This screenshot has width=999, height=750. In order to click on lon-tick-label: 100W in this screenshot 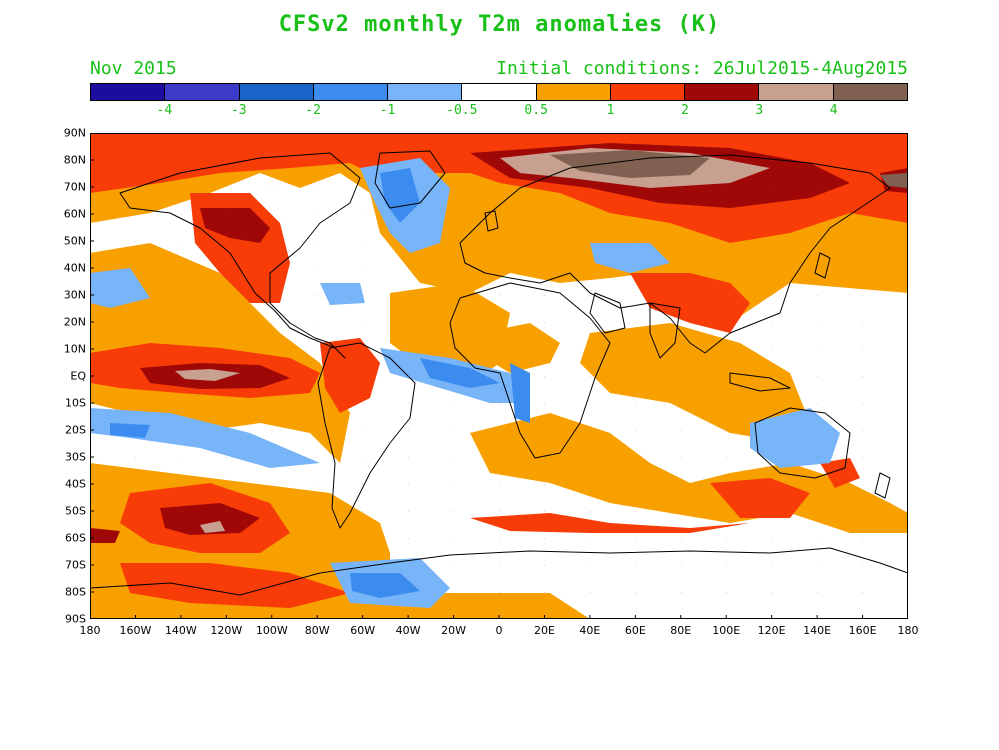, I will do `click(271, 630)`.